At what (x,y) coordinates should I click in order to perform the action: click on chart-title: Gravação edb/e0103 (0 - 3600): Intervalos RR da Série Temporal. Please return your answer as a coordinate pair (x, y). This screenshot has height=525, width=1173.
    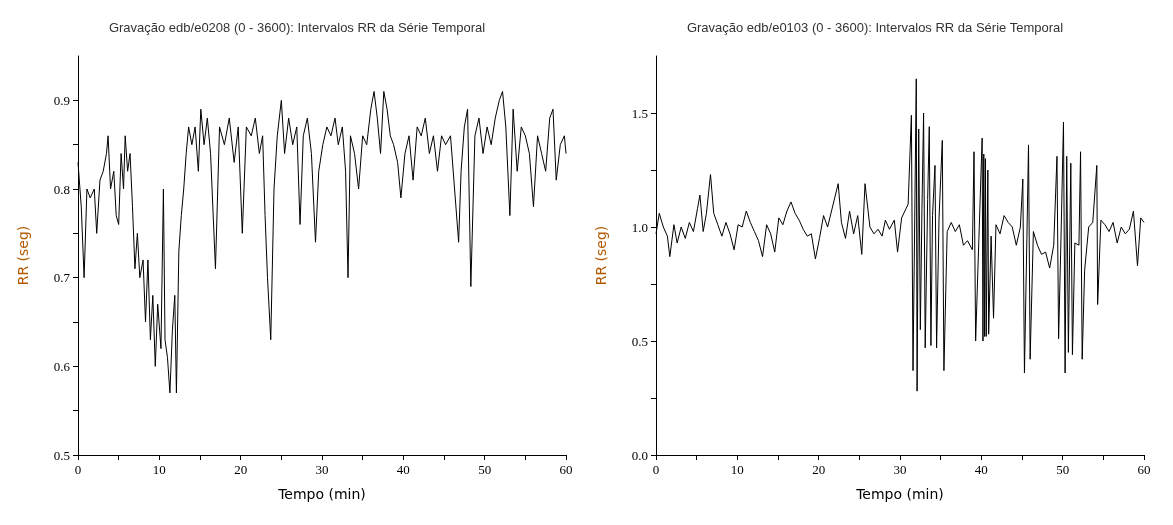
    Looking at the image, I should click on (875, 27).